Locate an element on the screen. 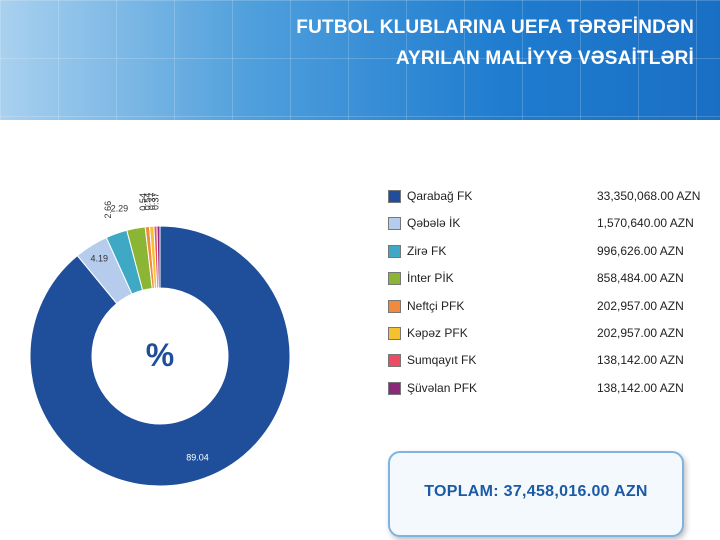  legend-row: Şüvəlan PFK 138,142.00 AZN is located at coordinates (548, 391).